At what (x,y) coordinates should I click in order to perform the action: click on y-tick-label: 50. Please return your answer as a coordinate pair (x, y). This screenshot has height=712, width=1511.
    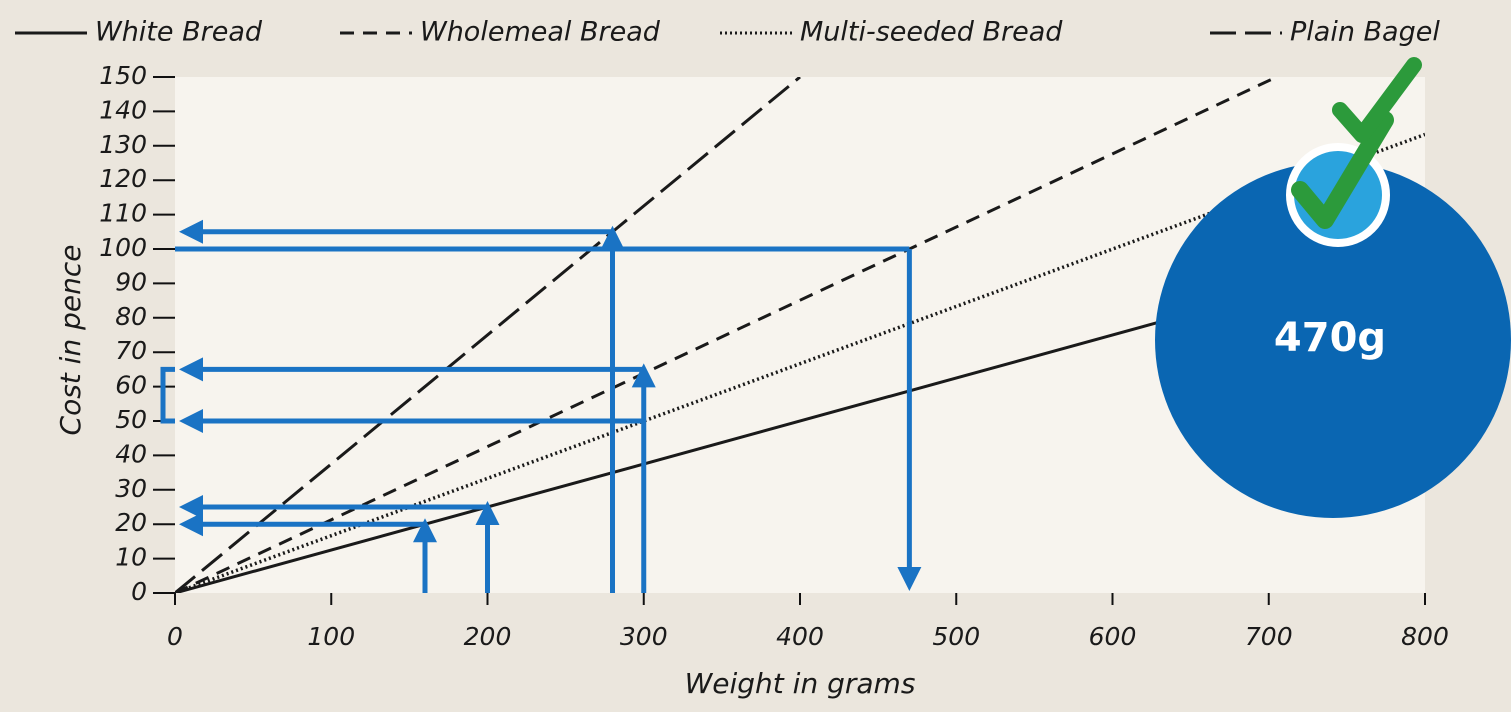
    Looking at the image, I should click on (131, 419).